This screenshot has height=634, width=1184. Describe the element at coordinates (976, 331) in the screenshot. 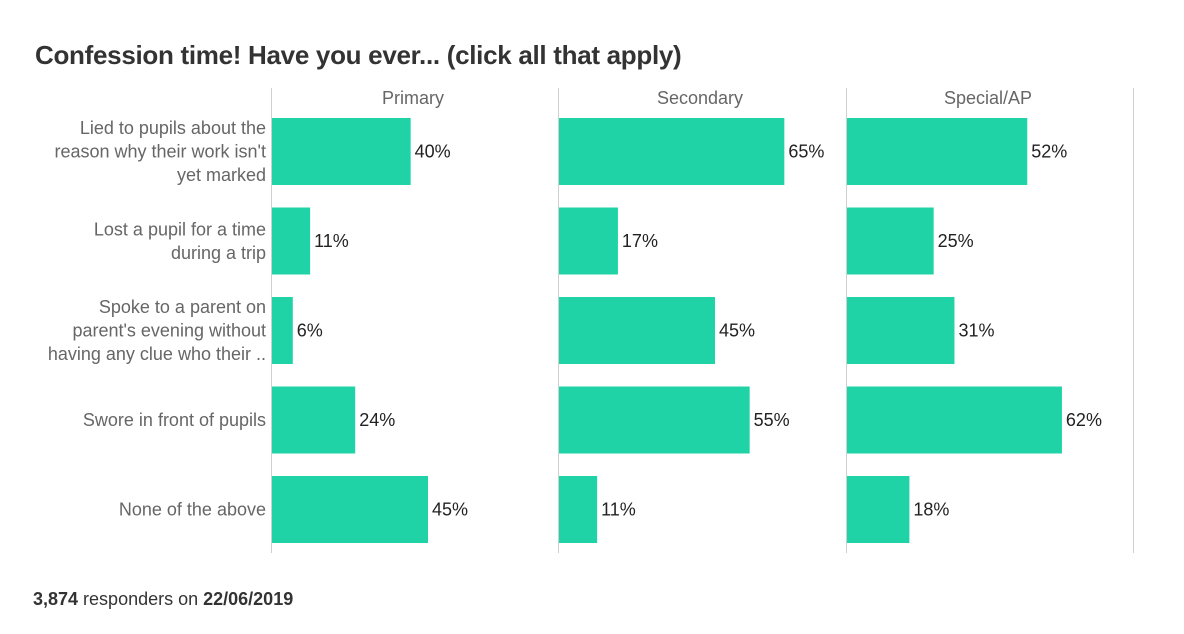

I see `data-label: 31%` at that location.